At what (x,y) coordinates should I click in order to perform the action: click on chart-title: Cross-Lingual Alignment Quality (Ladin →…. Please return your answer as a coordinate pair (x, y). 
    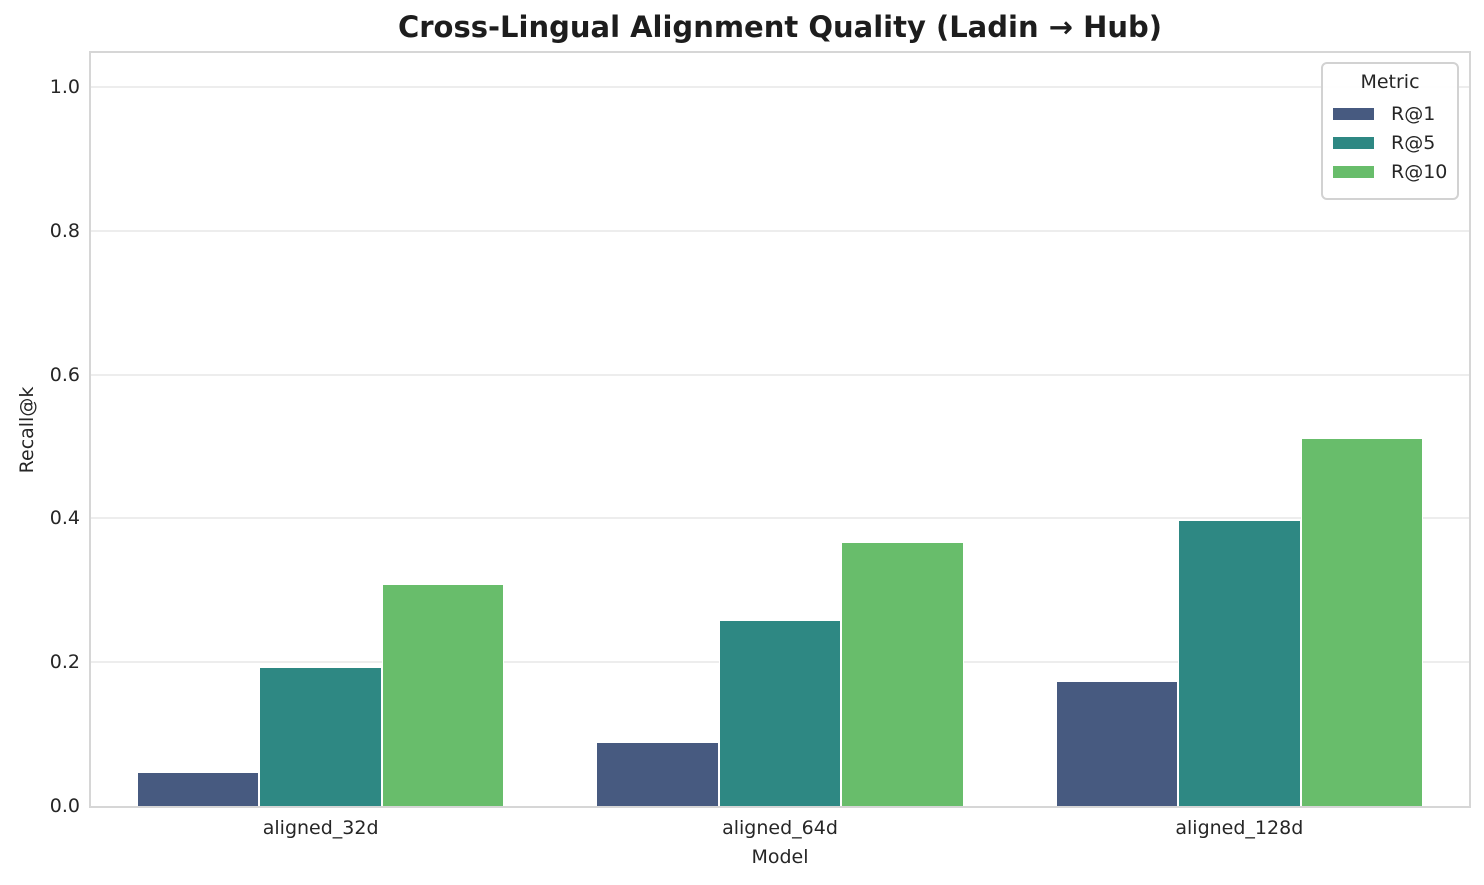
    Looking at the image, I should click on (780, 27).